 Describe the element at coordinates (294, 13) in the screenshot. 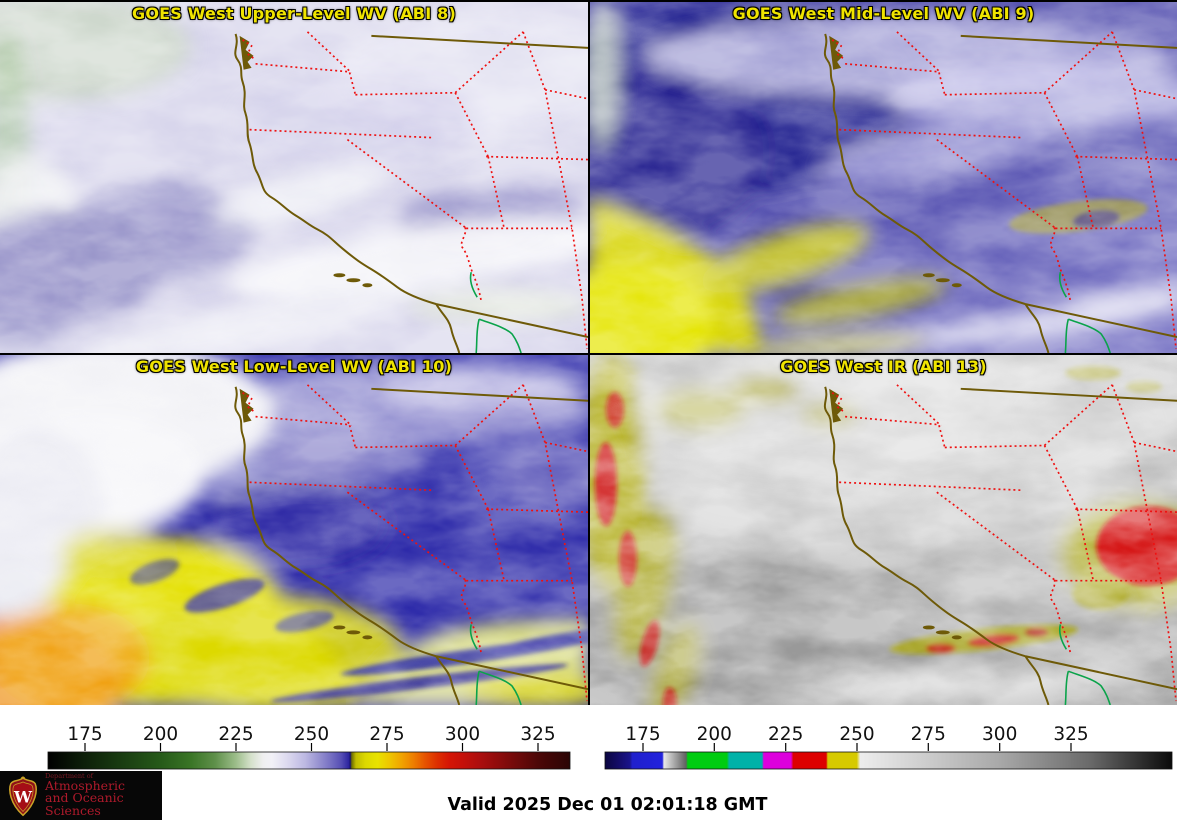

I see `panel-title: GOES West Upper-Level WV (ABI 8)` at that location.